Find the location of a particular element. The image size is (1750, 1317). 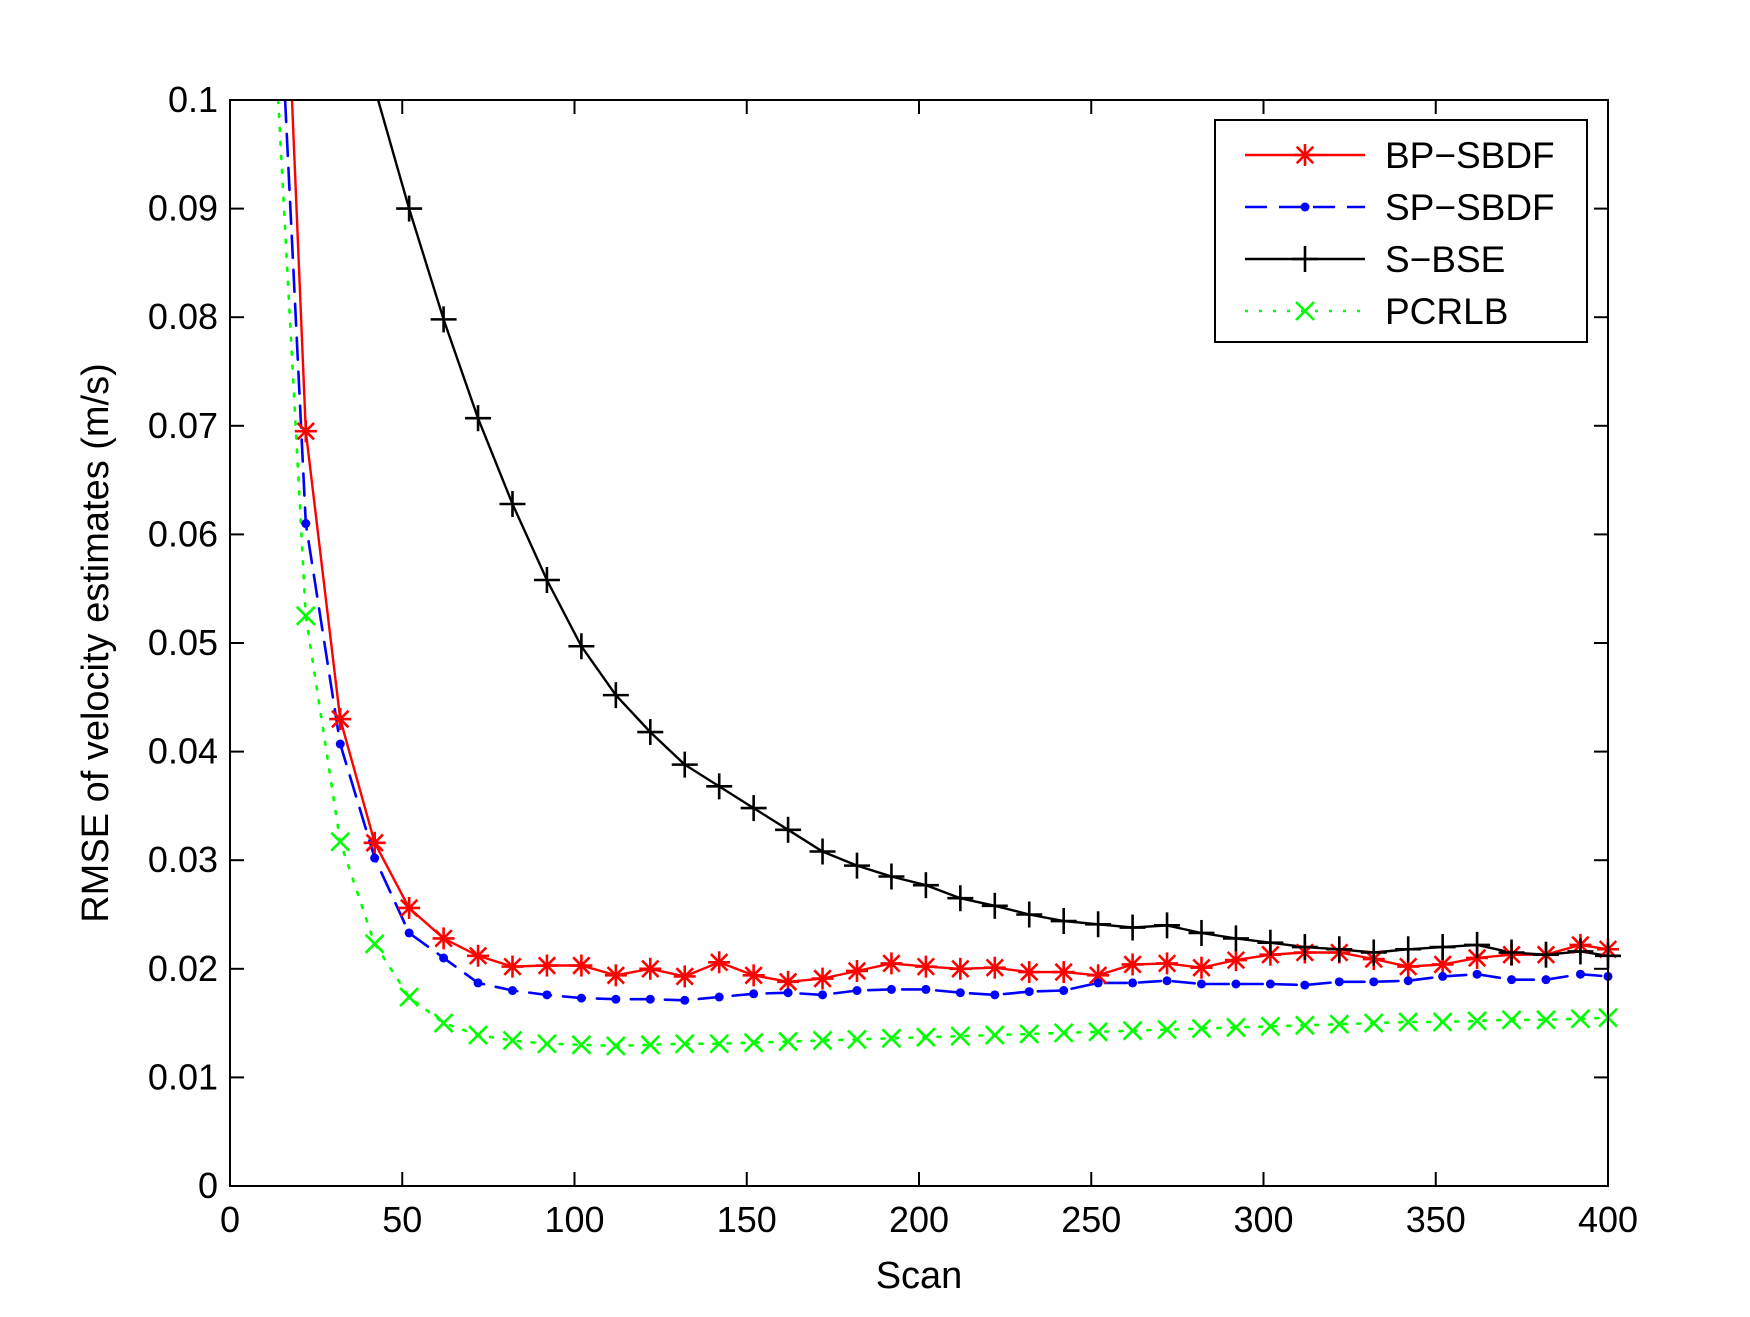

x-axis-label: Scan is located at coordinates (919, 1276).